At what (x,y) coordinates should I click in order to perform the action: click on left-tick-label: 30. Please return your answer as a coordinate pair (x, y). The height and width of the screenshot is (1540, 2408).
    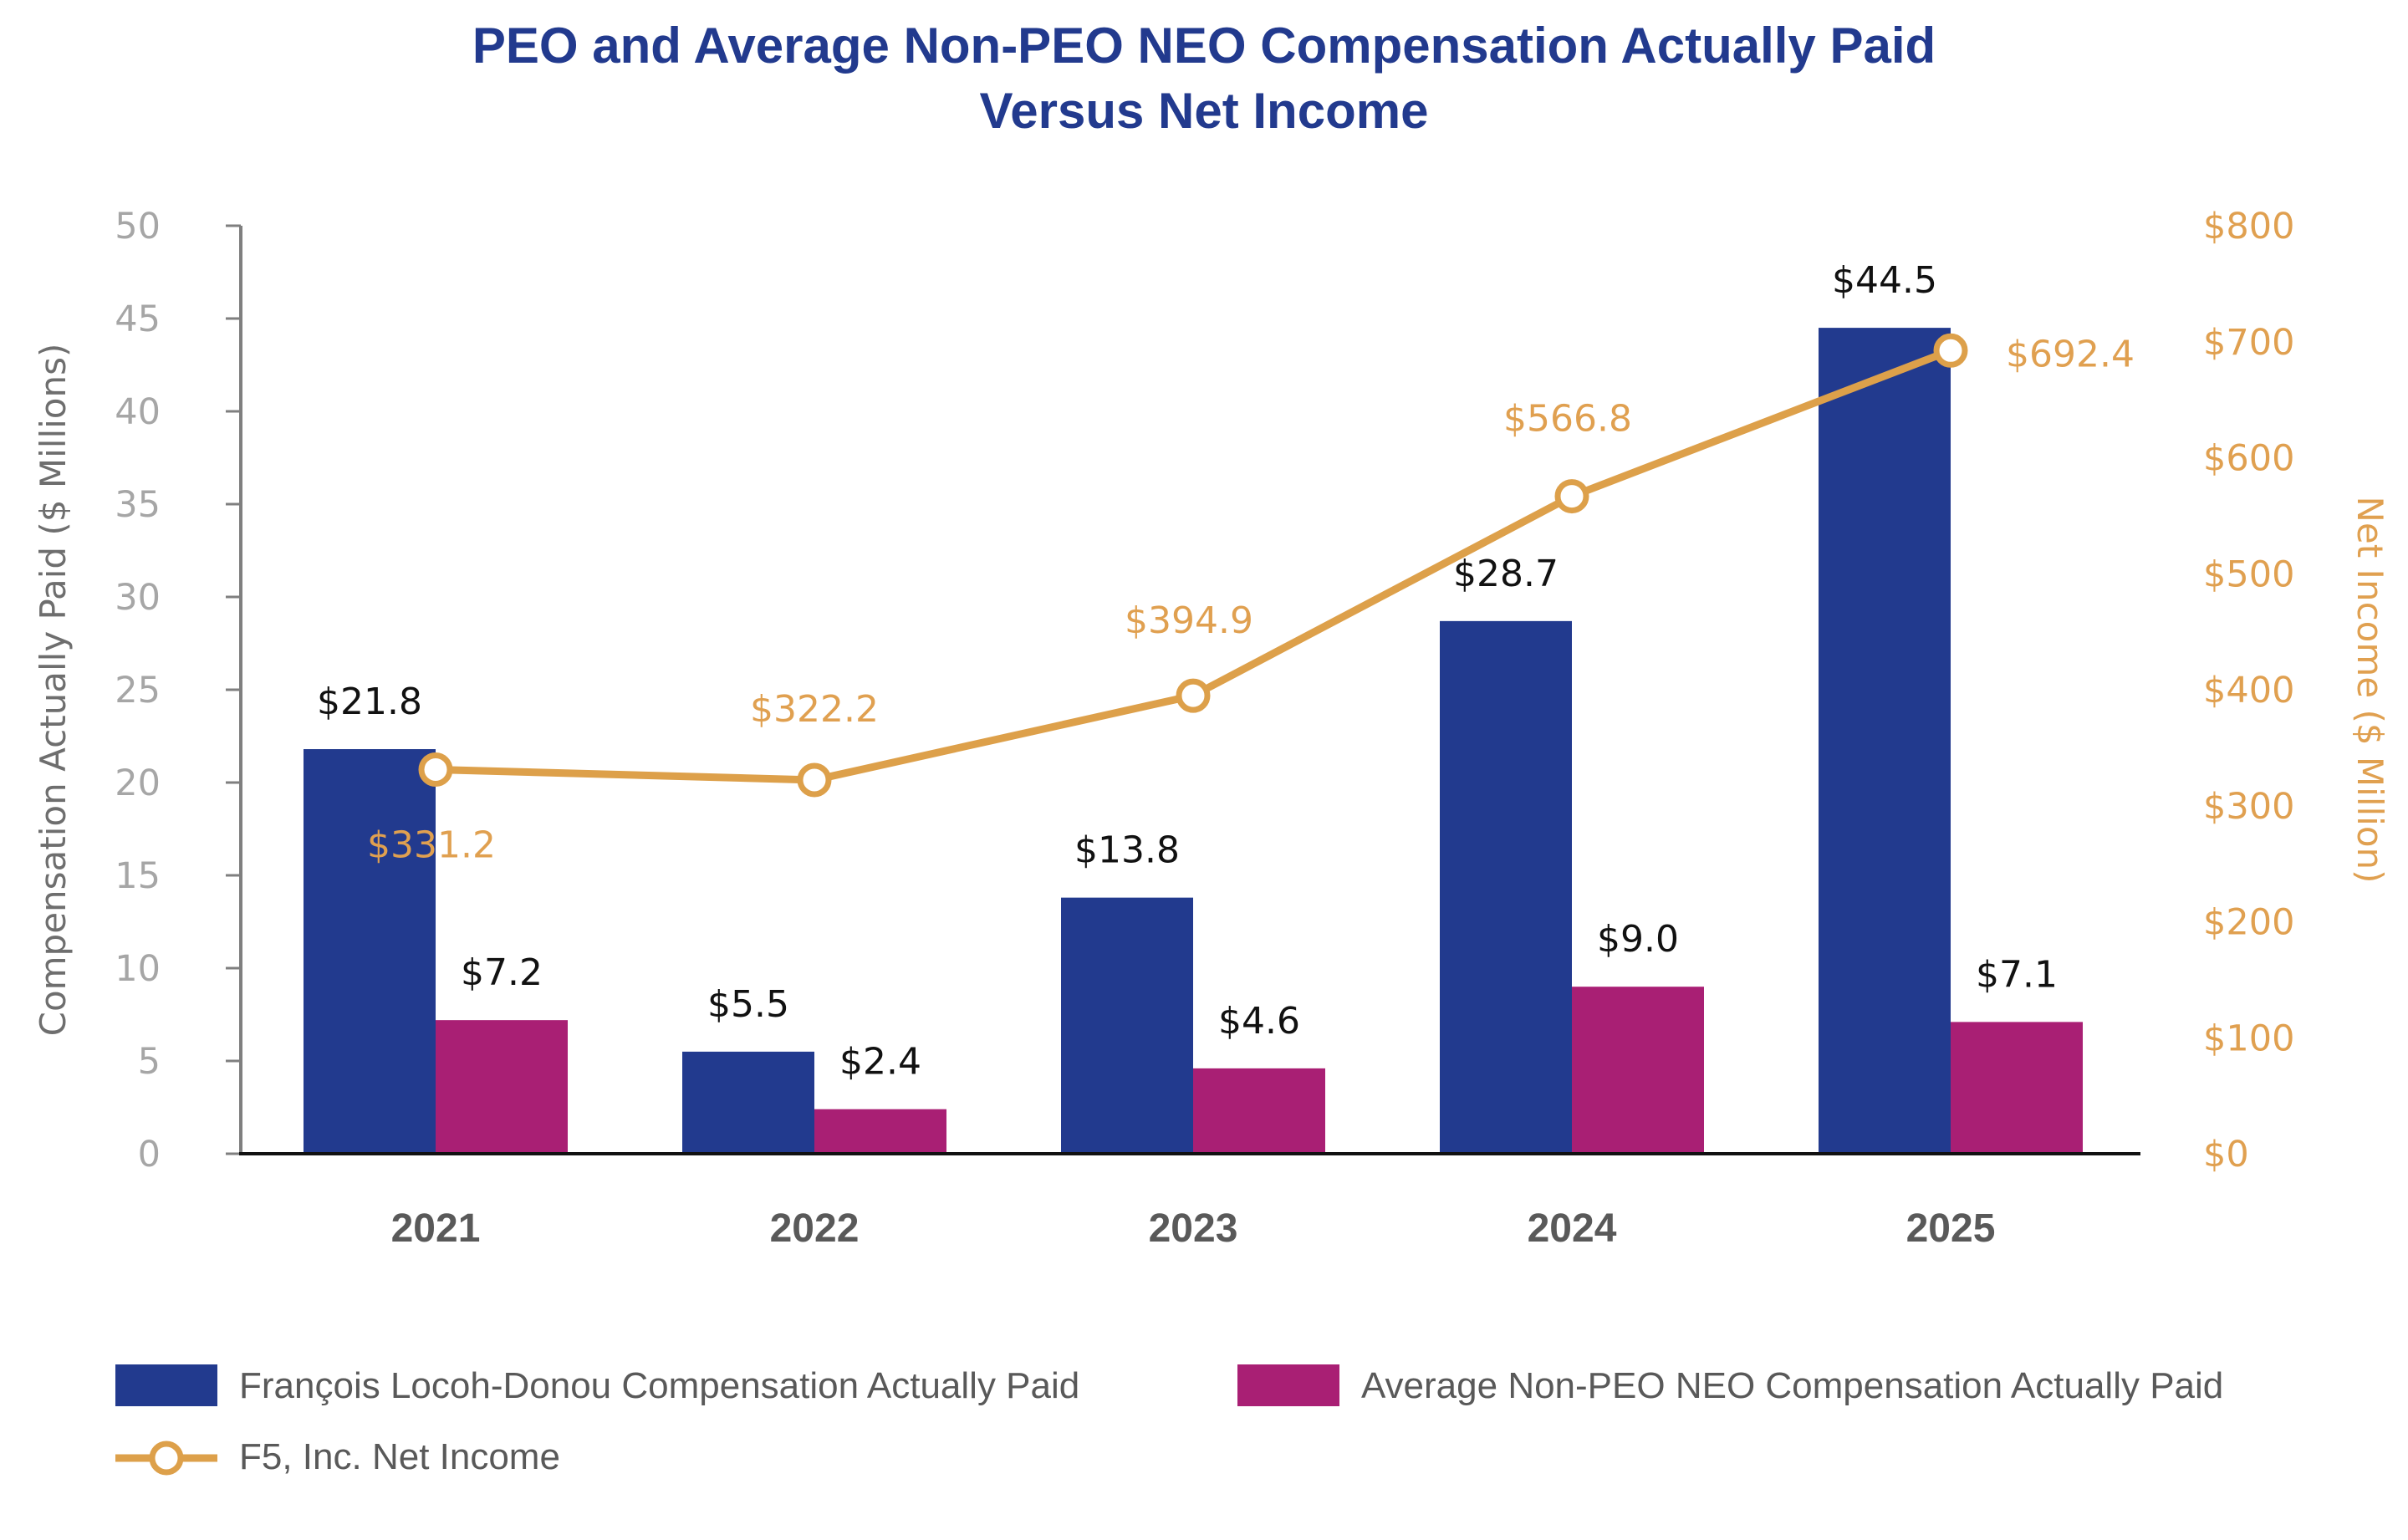
    Looking at the image, I should click on (138, 598).